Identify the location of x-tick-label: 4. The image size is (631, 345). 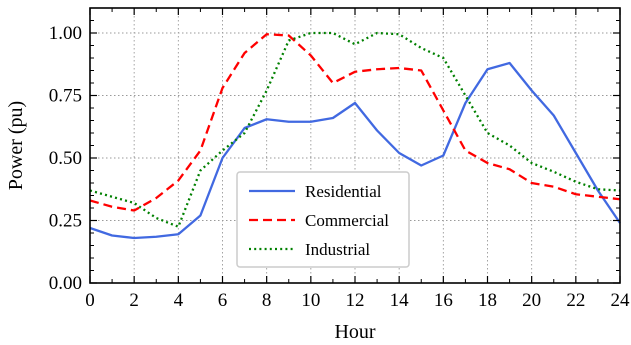
(179, 300).